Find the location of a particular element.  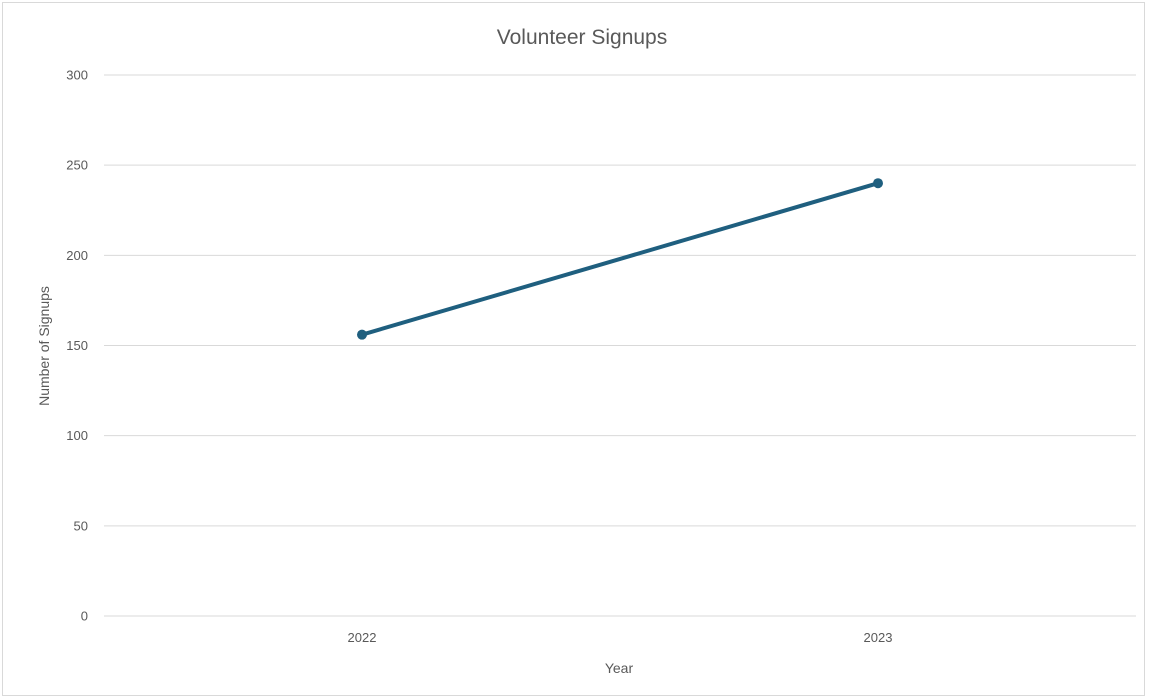

x-axis-tick-labels: 2022 2023 is located at coordinates (620, 637).